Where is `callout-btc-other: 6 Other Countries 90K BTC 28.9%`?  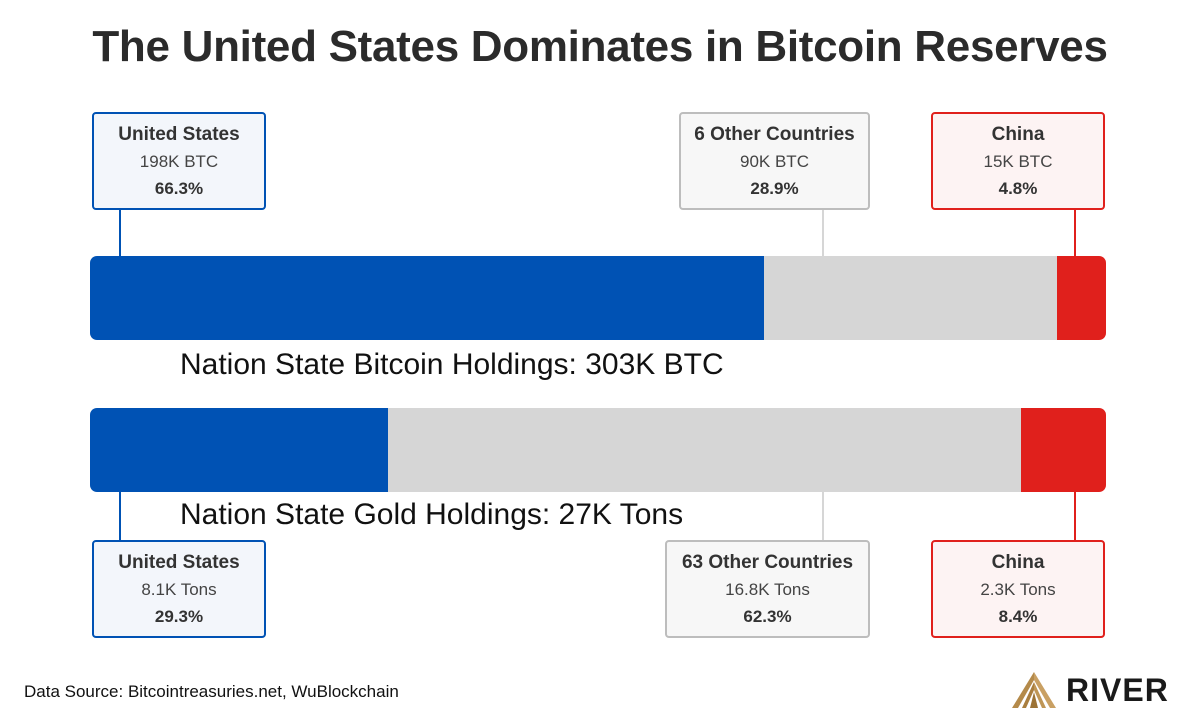 callout-btc-other: 6 Other Countries 90K BTC 28.9% is located at coordinates (774, 161).